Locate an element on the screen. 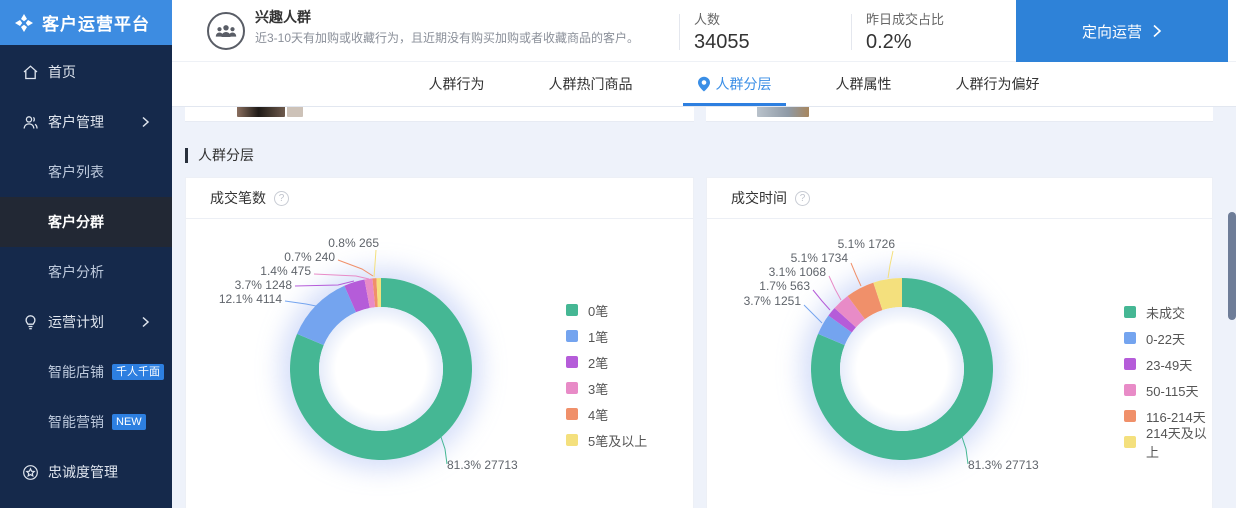 Image resolution: width=1236 pixels, height=508 pixels. chart-legend: 0笔 1笔 2笔 3笔 4笔 5笔及以上 is located at coordinates (606, 375).